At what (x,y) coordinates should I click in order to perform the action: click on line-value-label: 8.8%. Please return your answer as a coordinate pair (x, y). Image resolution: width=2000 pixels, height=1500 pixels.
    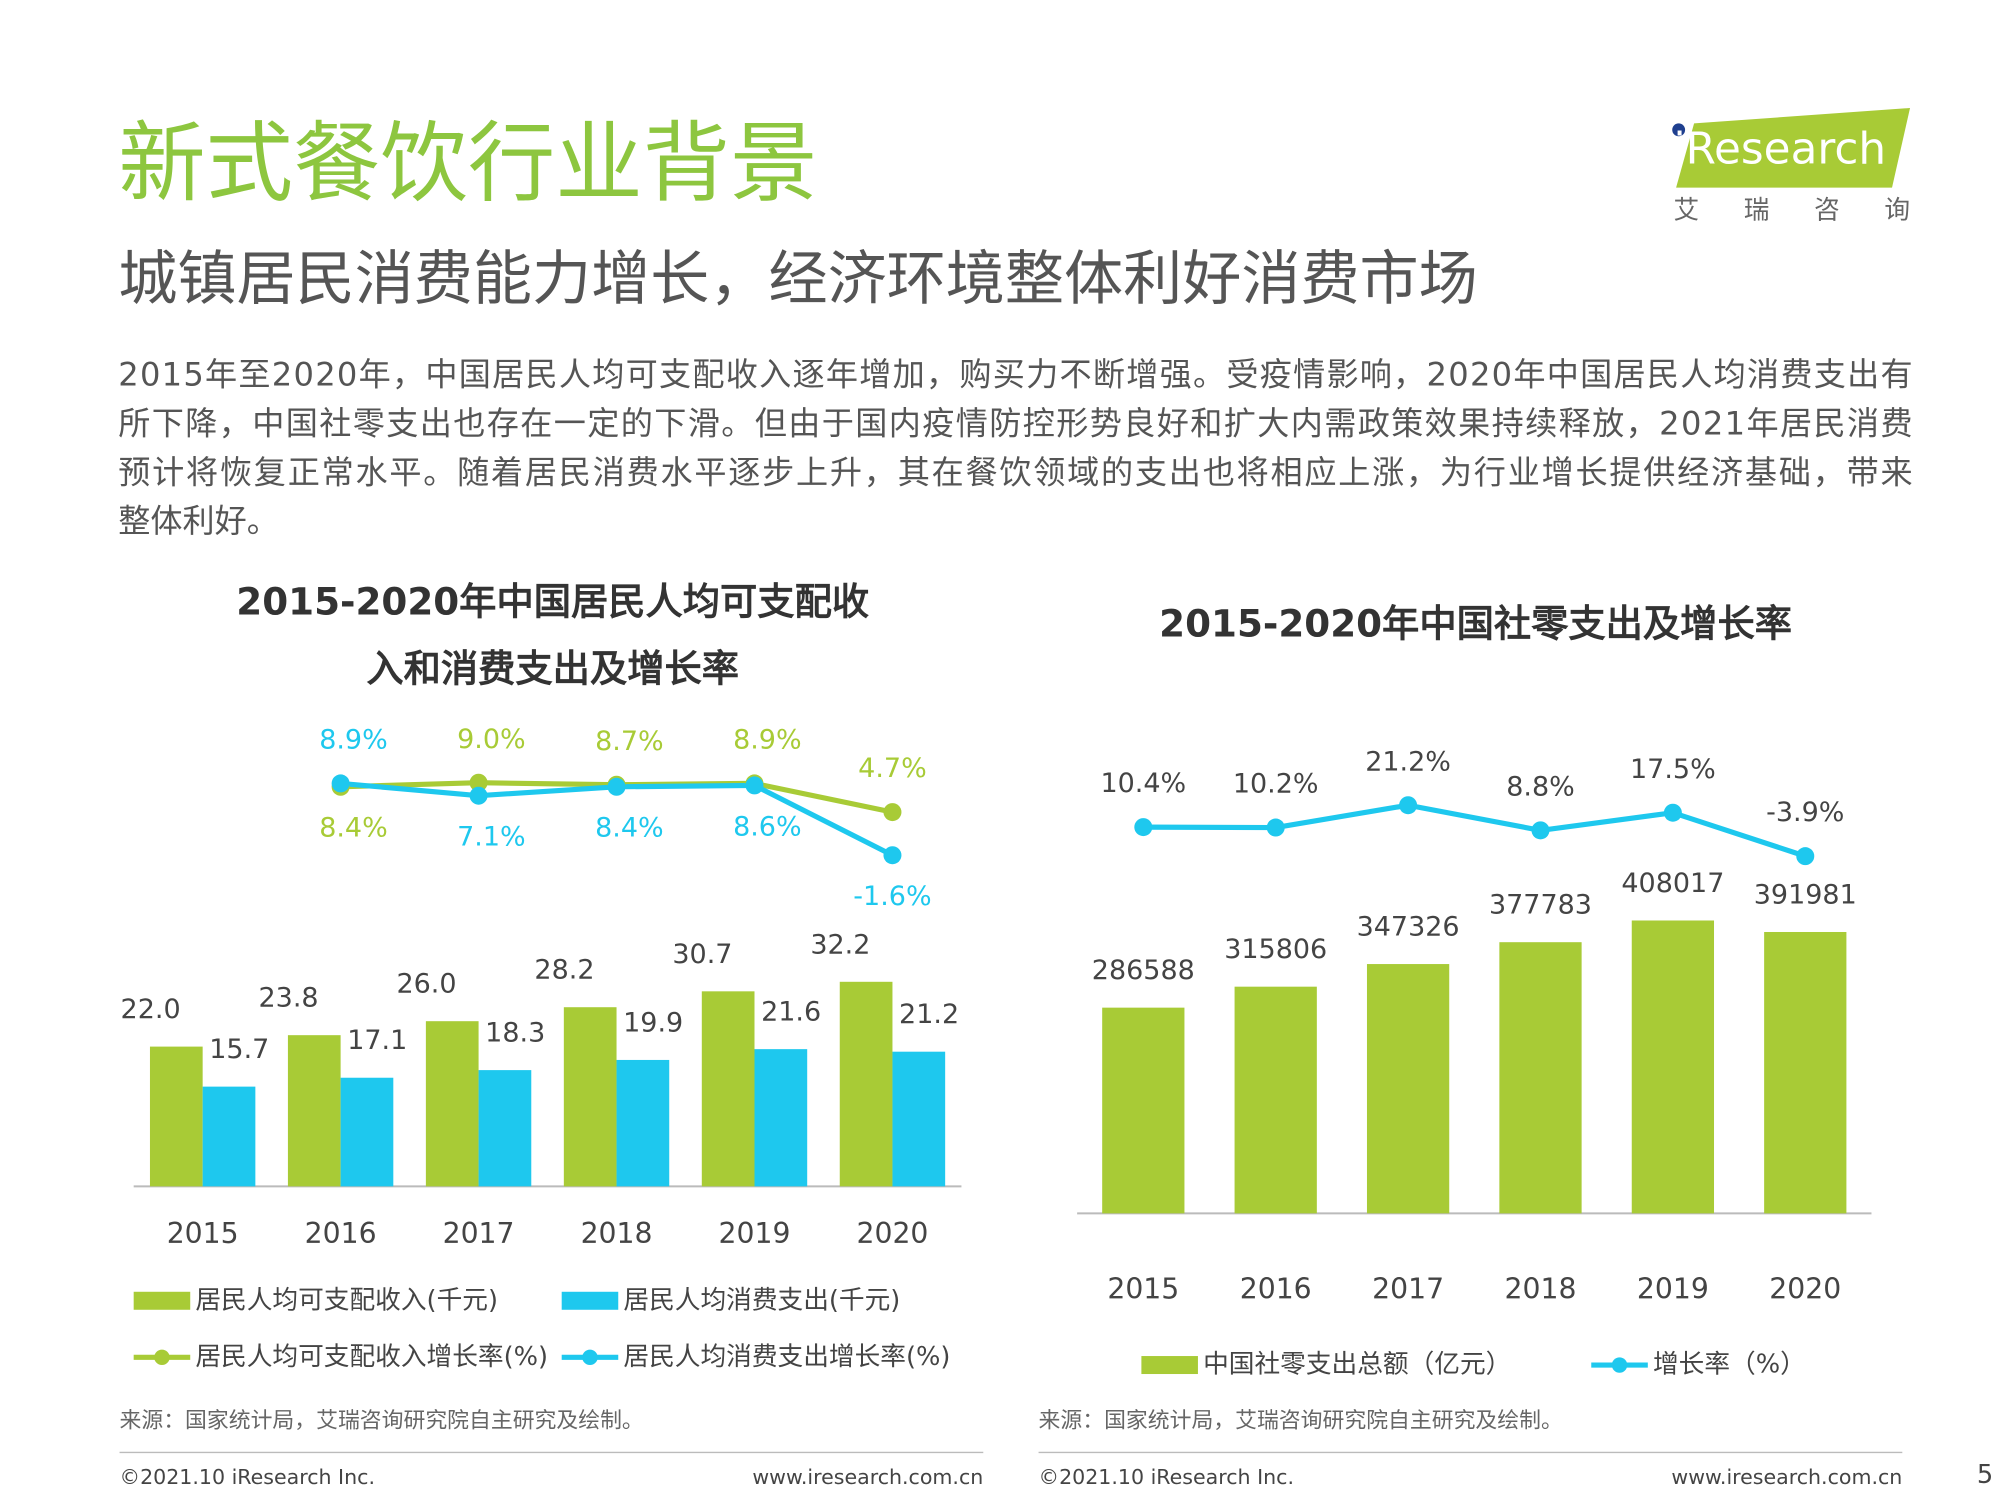
    Looking at the image, I should click on (1540, 786).